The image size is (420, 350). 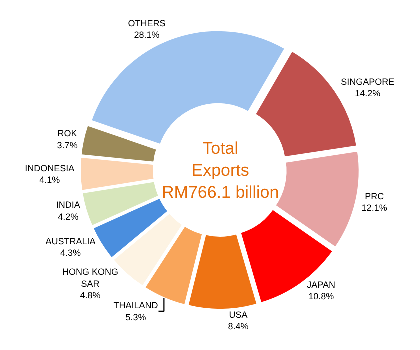 I want to click on slice-label: JAPAN, so click(x=321, y=285).